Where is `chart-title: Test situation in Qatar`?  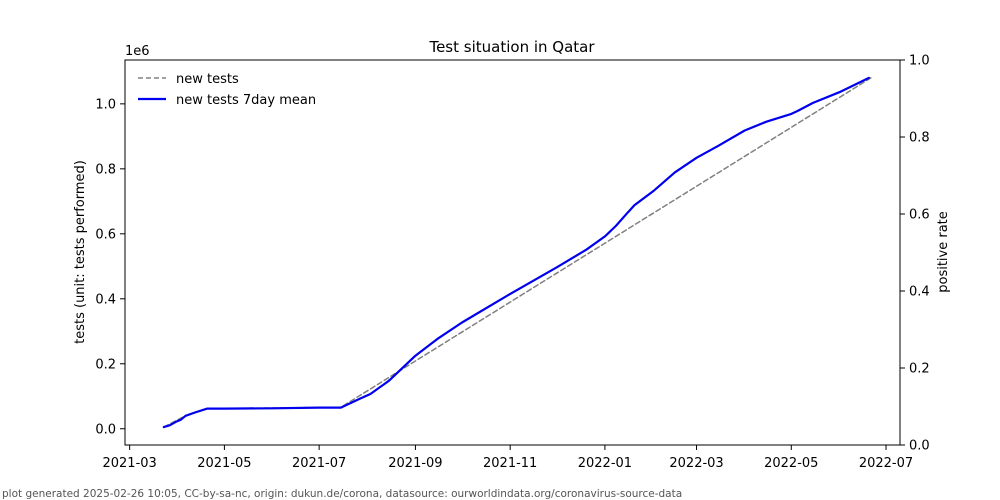 chart-title: Test situation in Qatar is located at coordinates (511, 47).